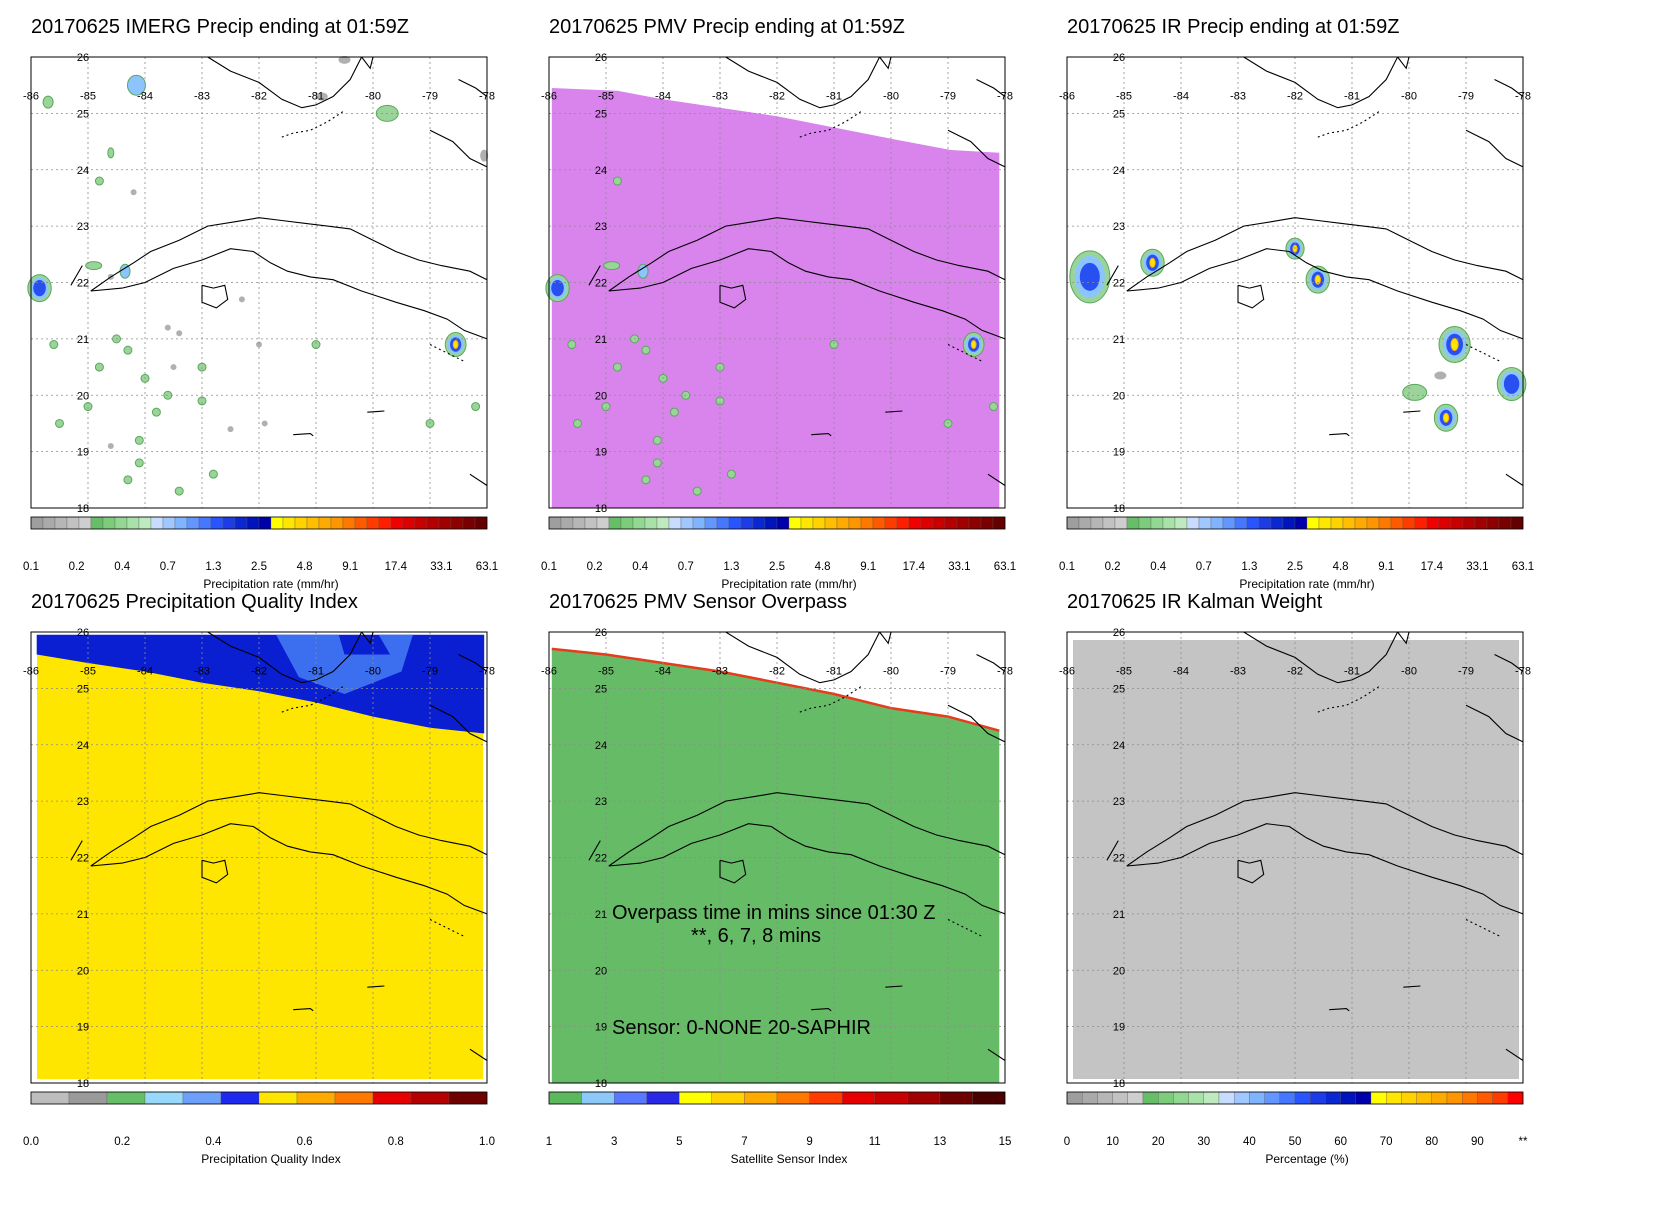 Image resolution: width=1653 pixels, height=1212 pixels. Describe the element at coordinates (1005, 1142) in the screenshot. I see `colorbar-tick: 15` at that location.